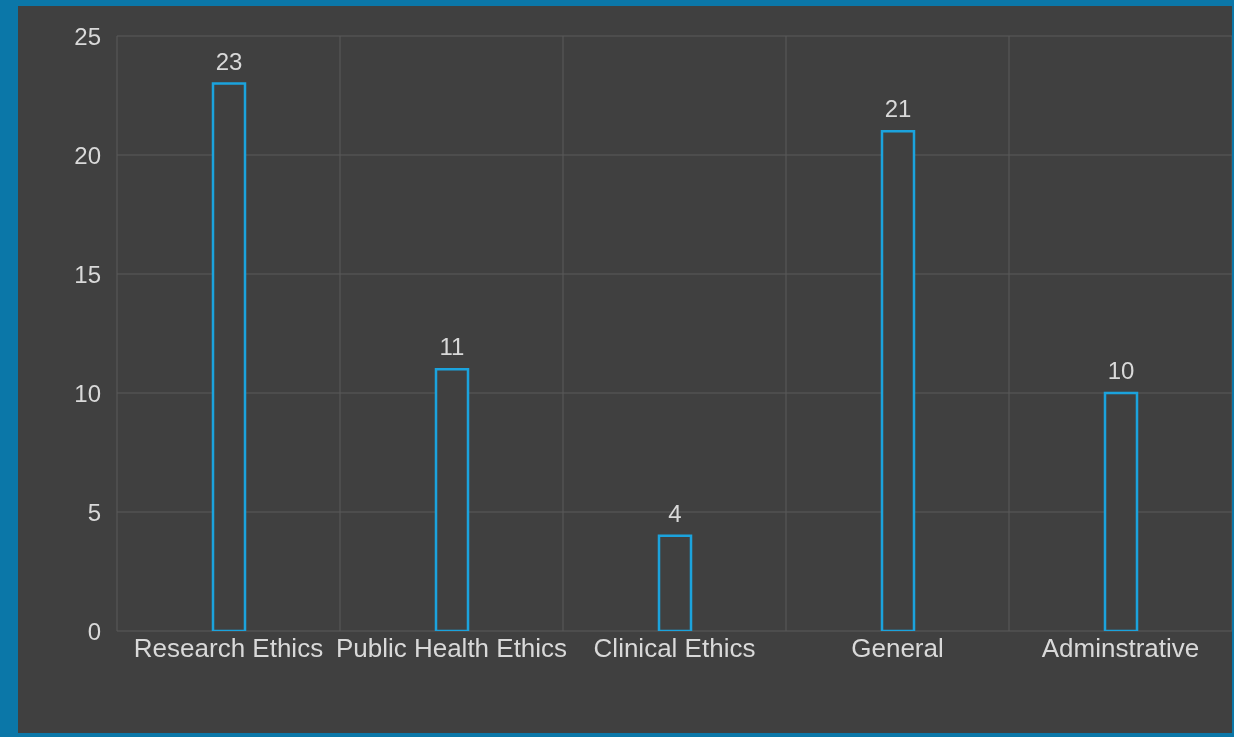 The image size is (1234, 737). What do you see at coordinates (452, 347) in the screenshot?
I see `data-label: 11` at bounding box center [452, 347].